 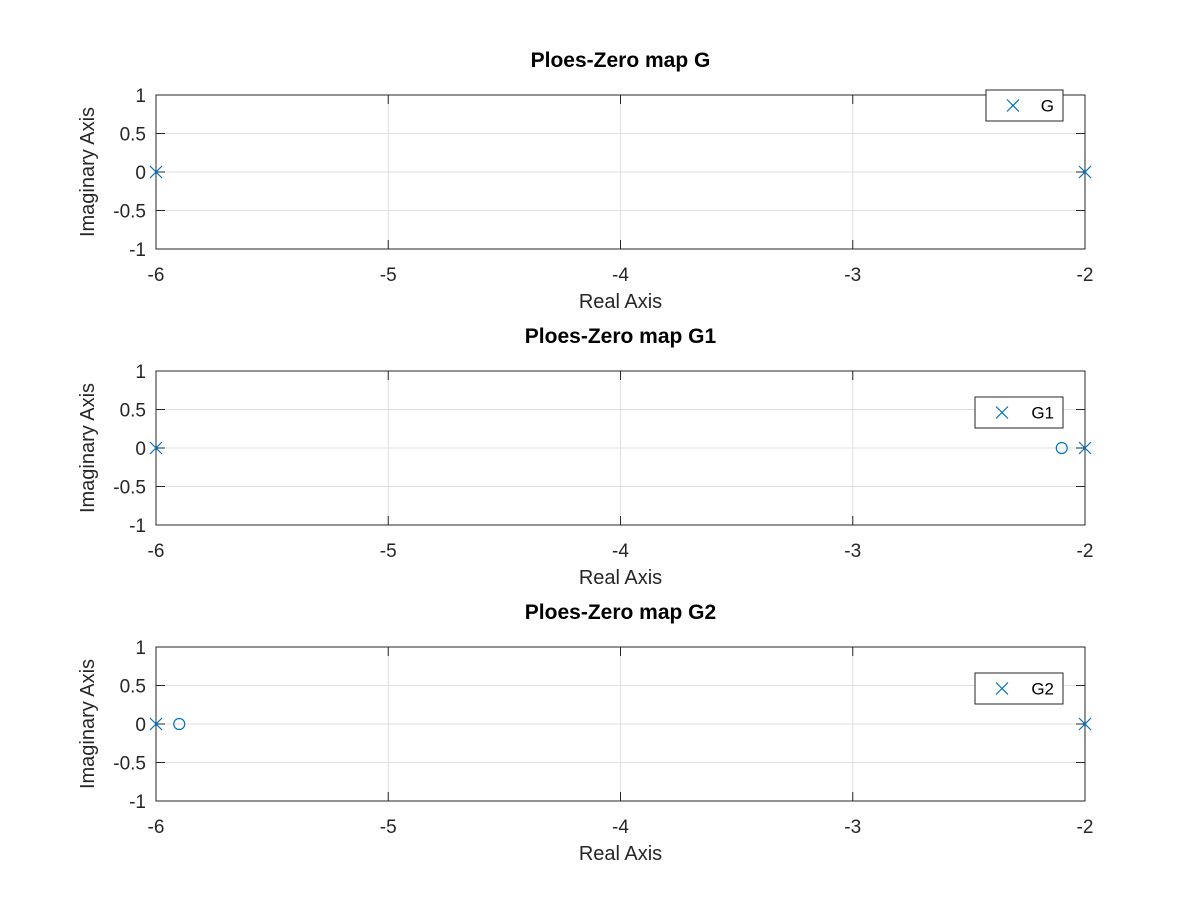 What do you see at coordinates (621, 60) in the screenshot?
I see `chart-title: Ploes-Zero map G` at bounding box center [621, 60].